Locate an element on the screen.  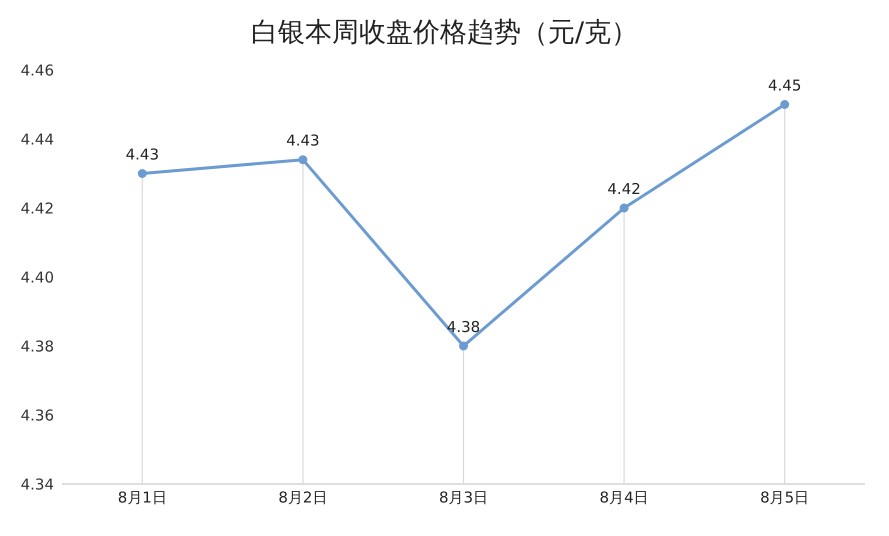
data-label: 4.42 is located at coordinates (624, 189).